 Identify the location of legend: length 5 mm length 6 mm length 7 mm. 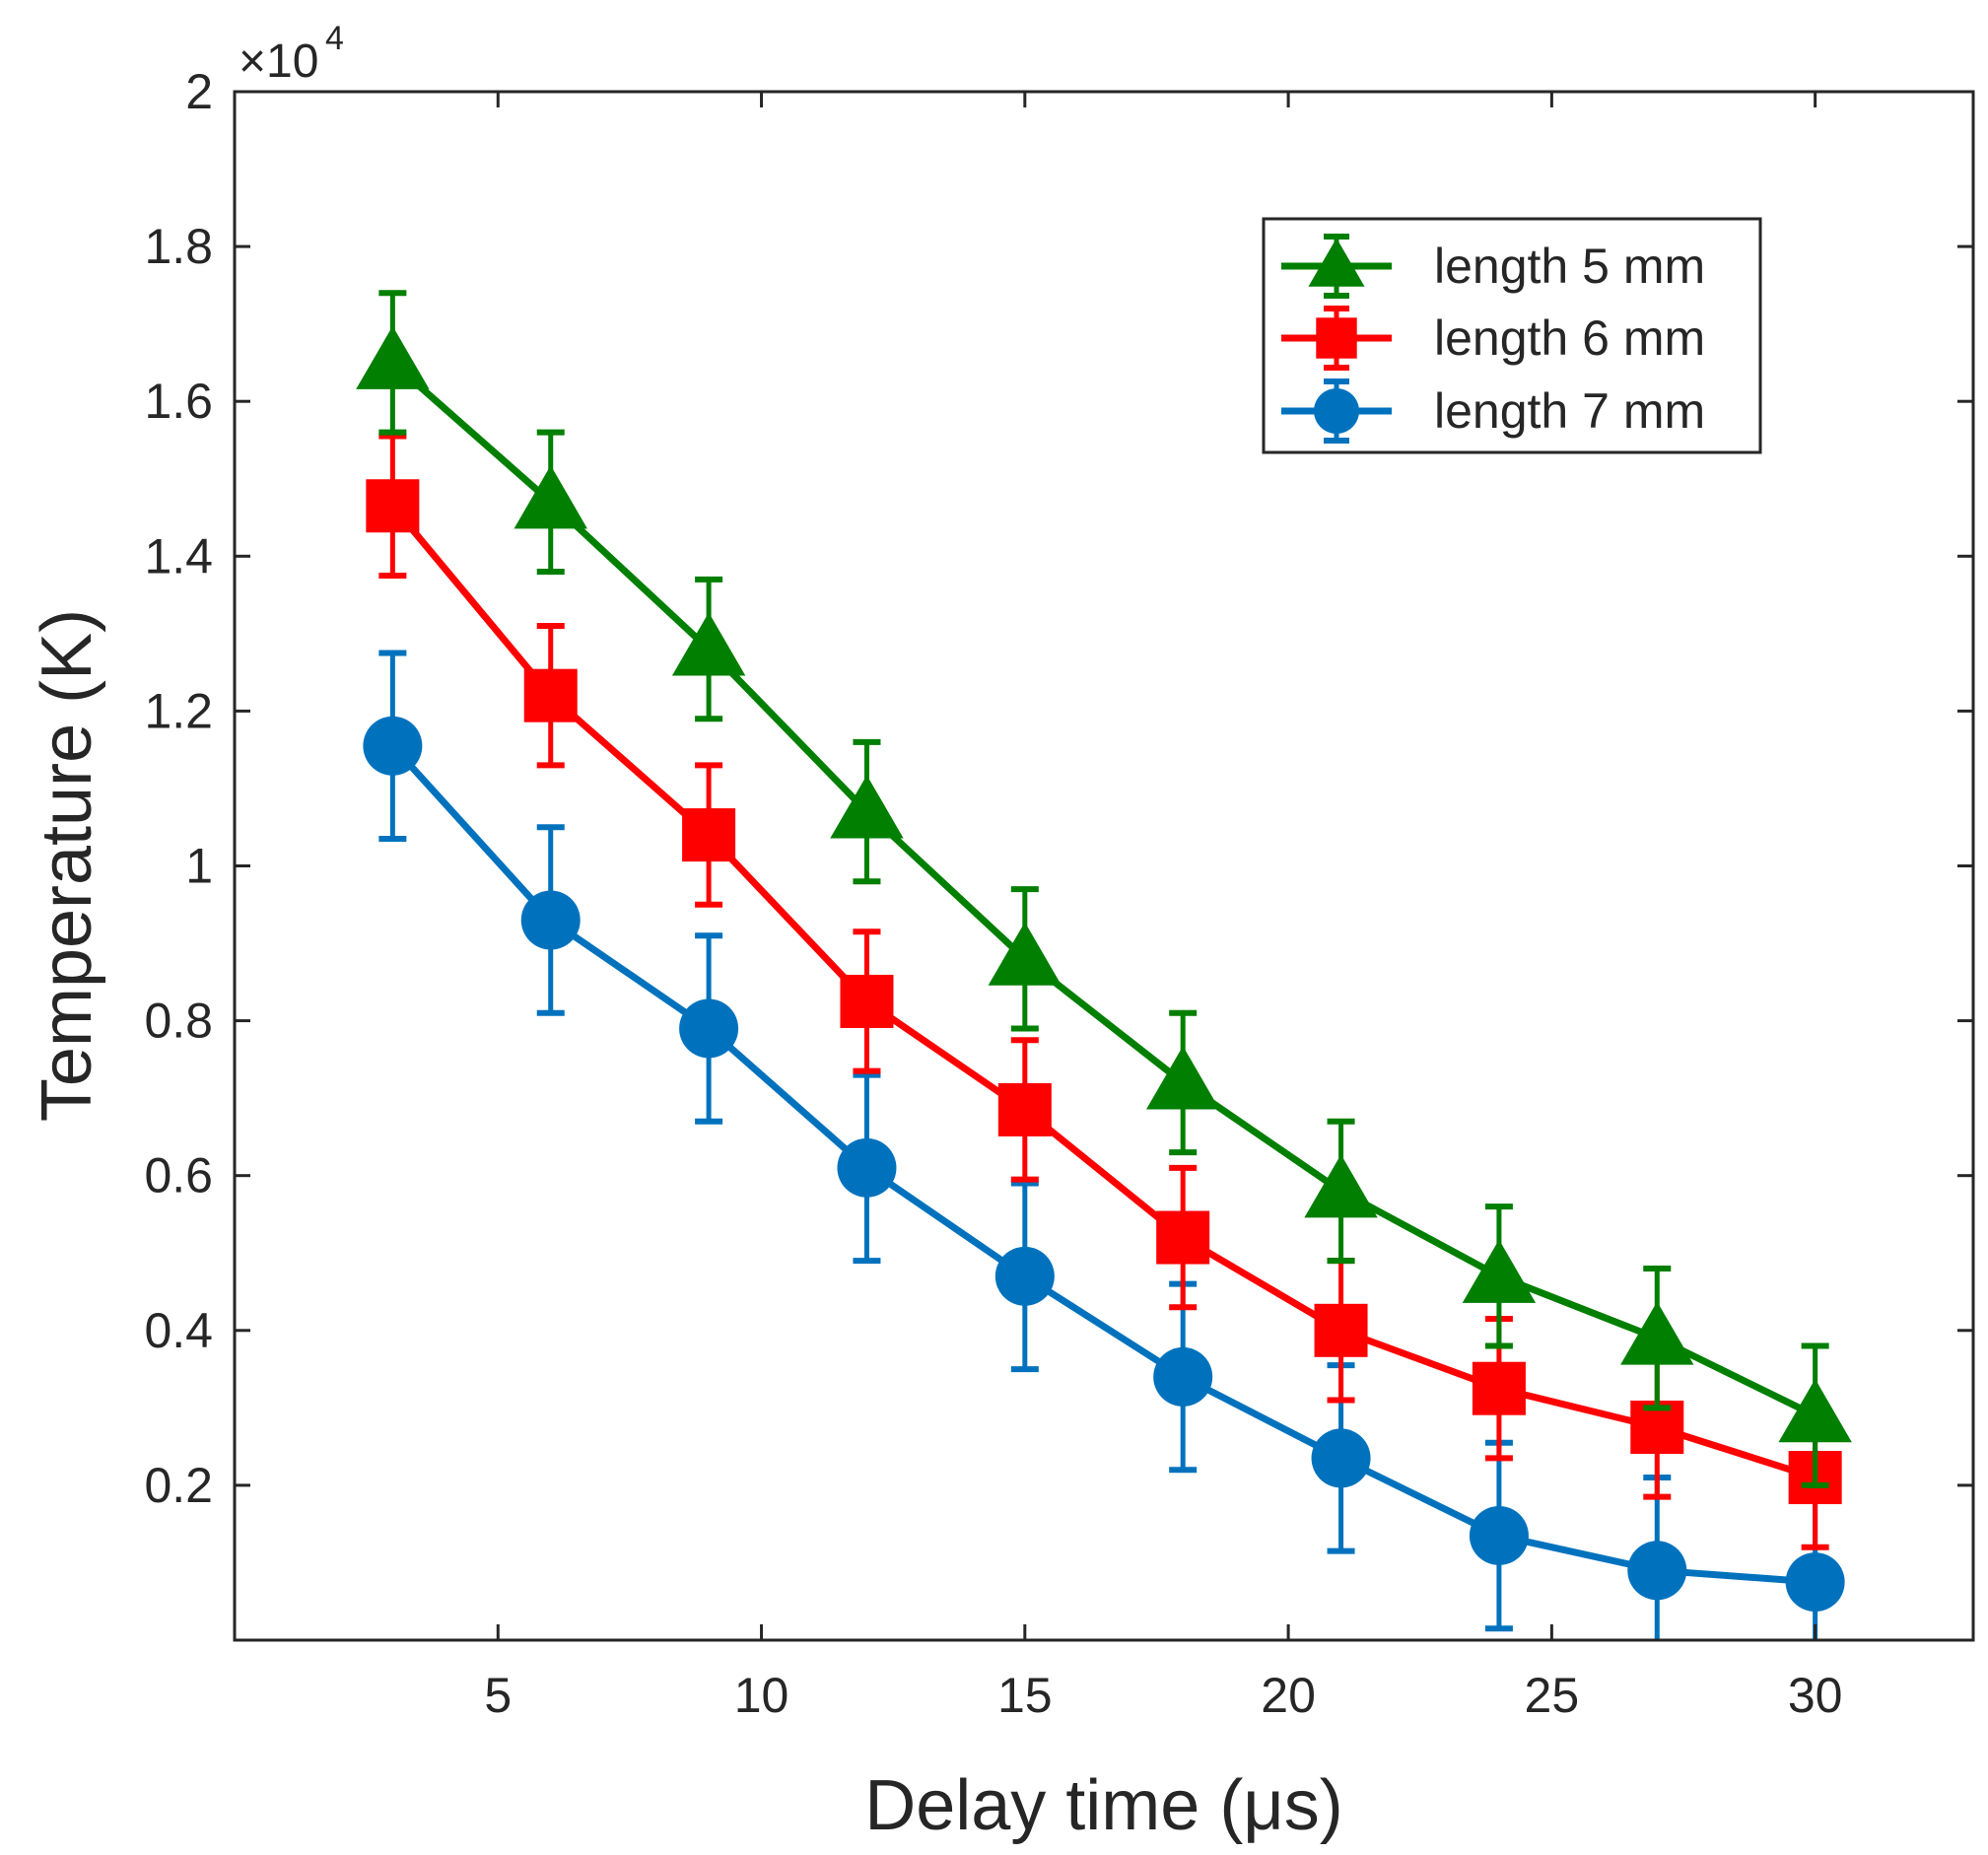
(1512, 335).